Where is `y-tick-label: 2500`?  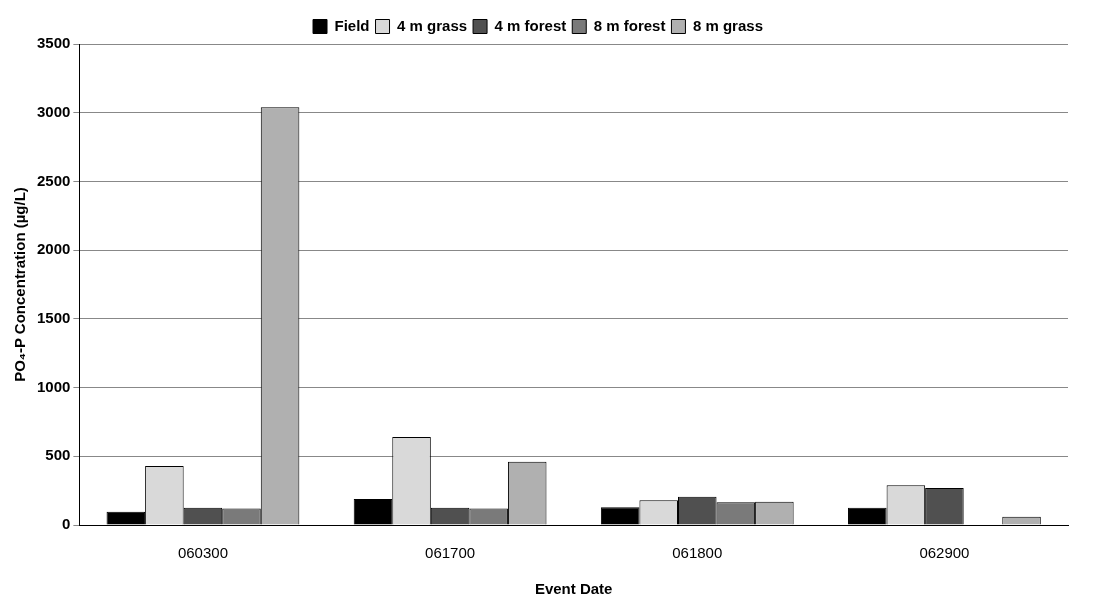
y-tick-label: 2500 is located at coordinates (53, 180).